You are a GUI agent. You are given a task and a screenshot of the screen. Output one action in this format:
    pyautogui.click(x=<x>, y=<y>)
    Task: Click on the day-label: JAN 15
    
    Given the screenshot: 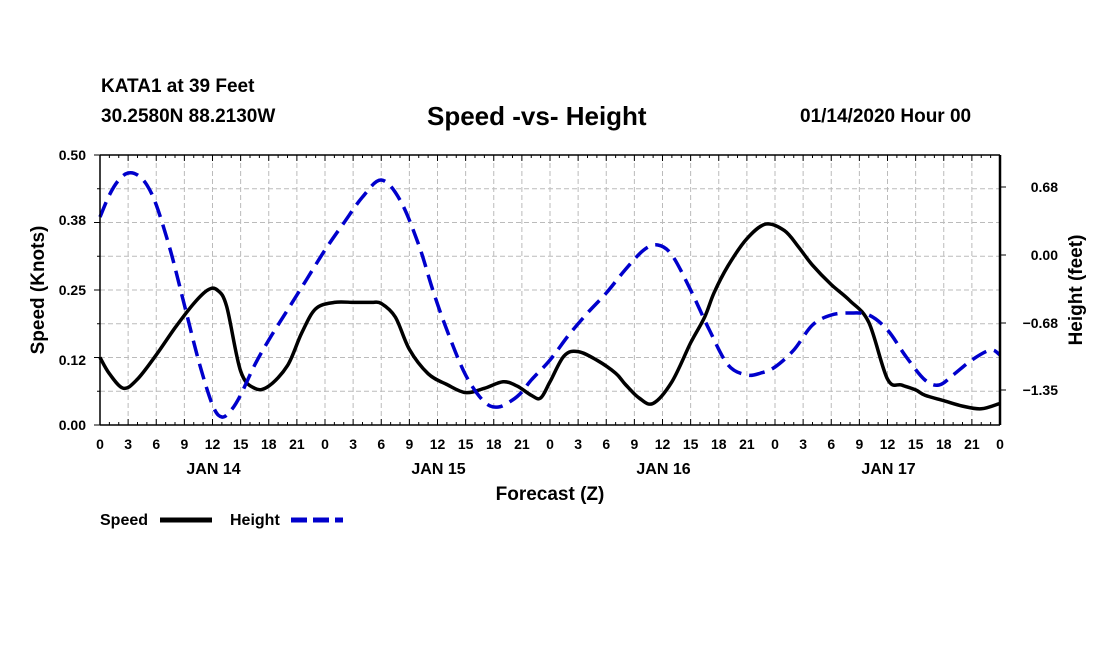 What is the action you would take?
    pyautogui.click(x=438, y=469)
    